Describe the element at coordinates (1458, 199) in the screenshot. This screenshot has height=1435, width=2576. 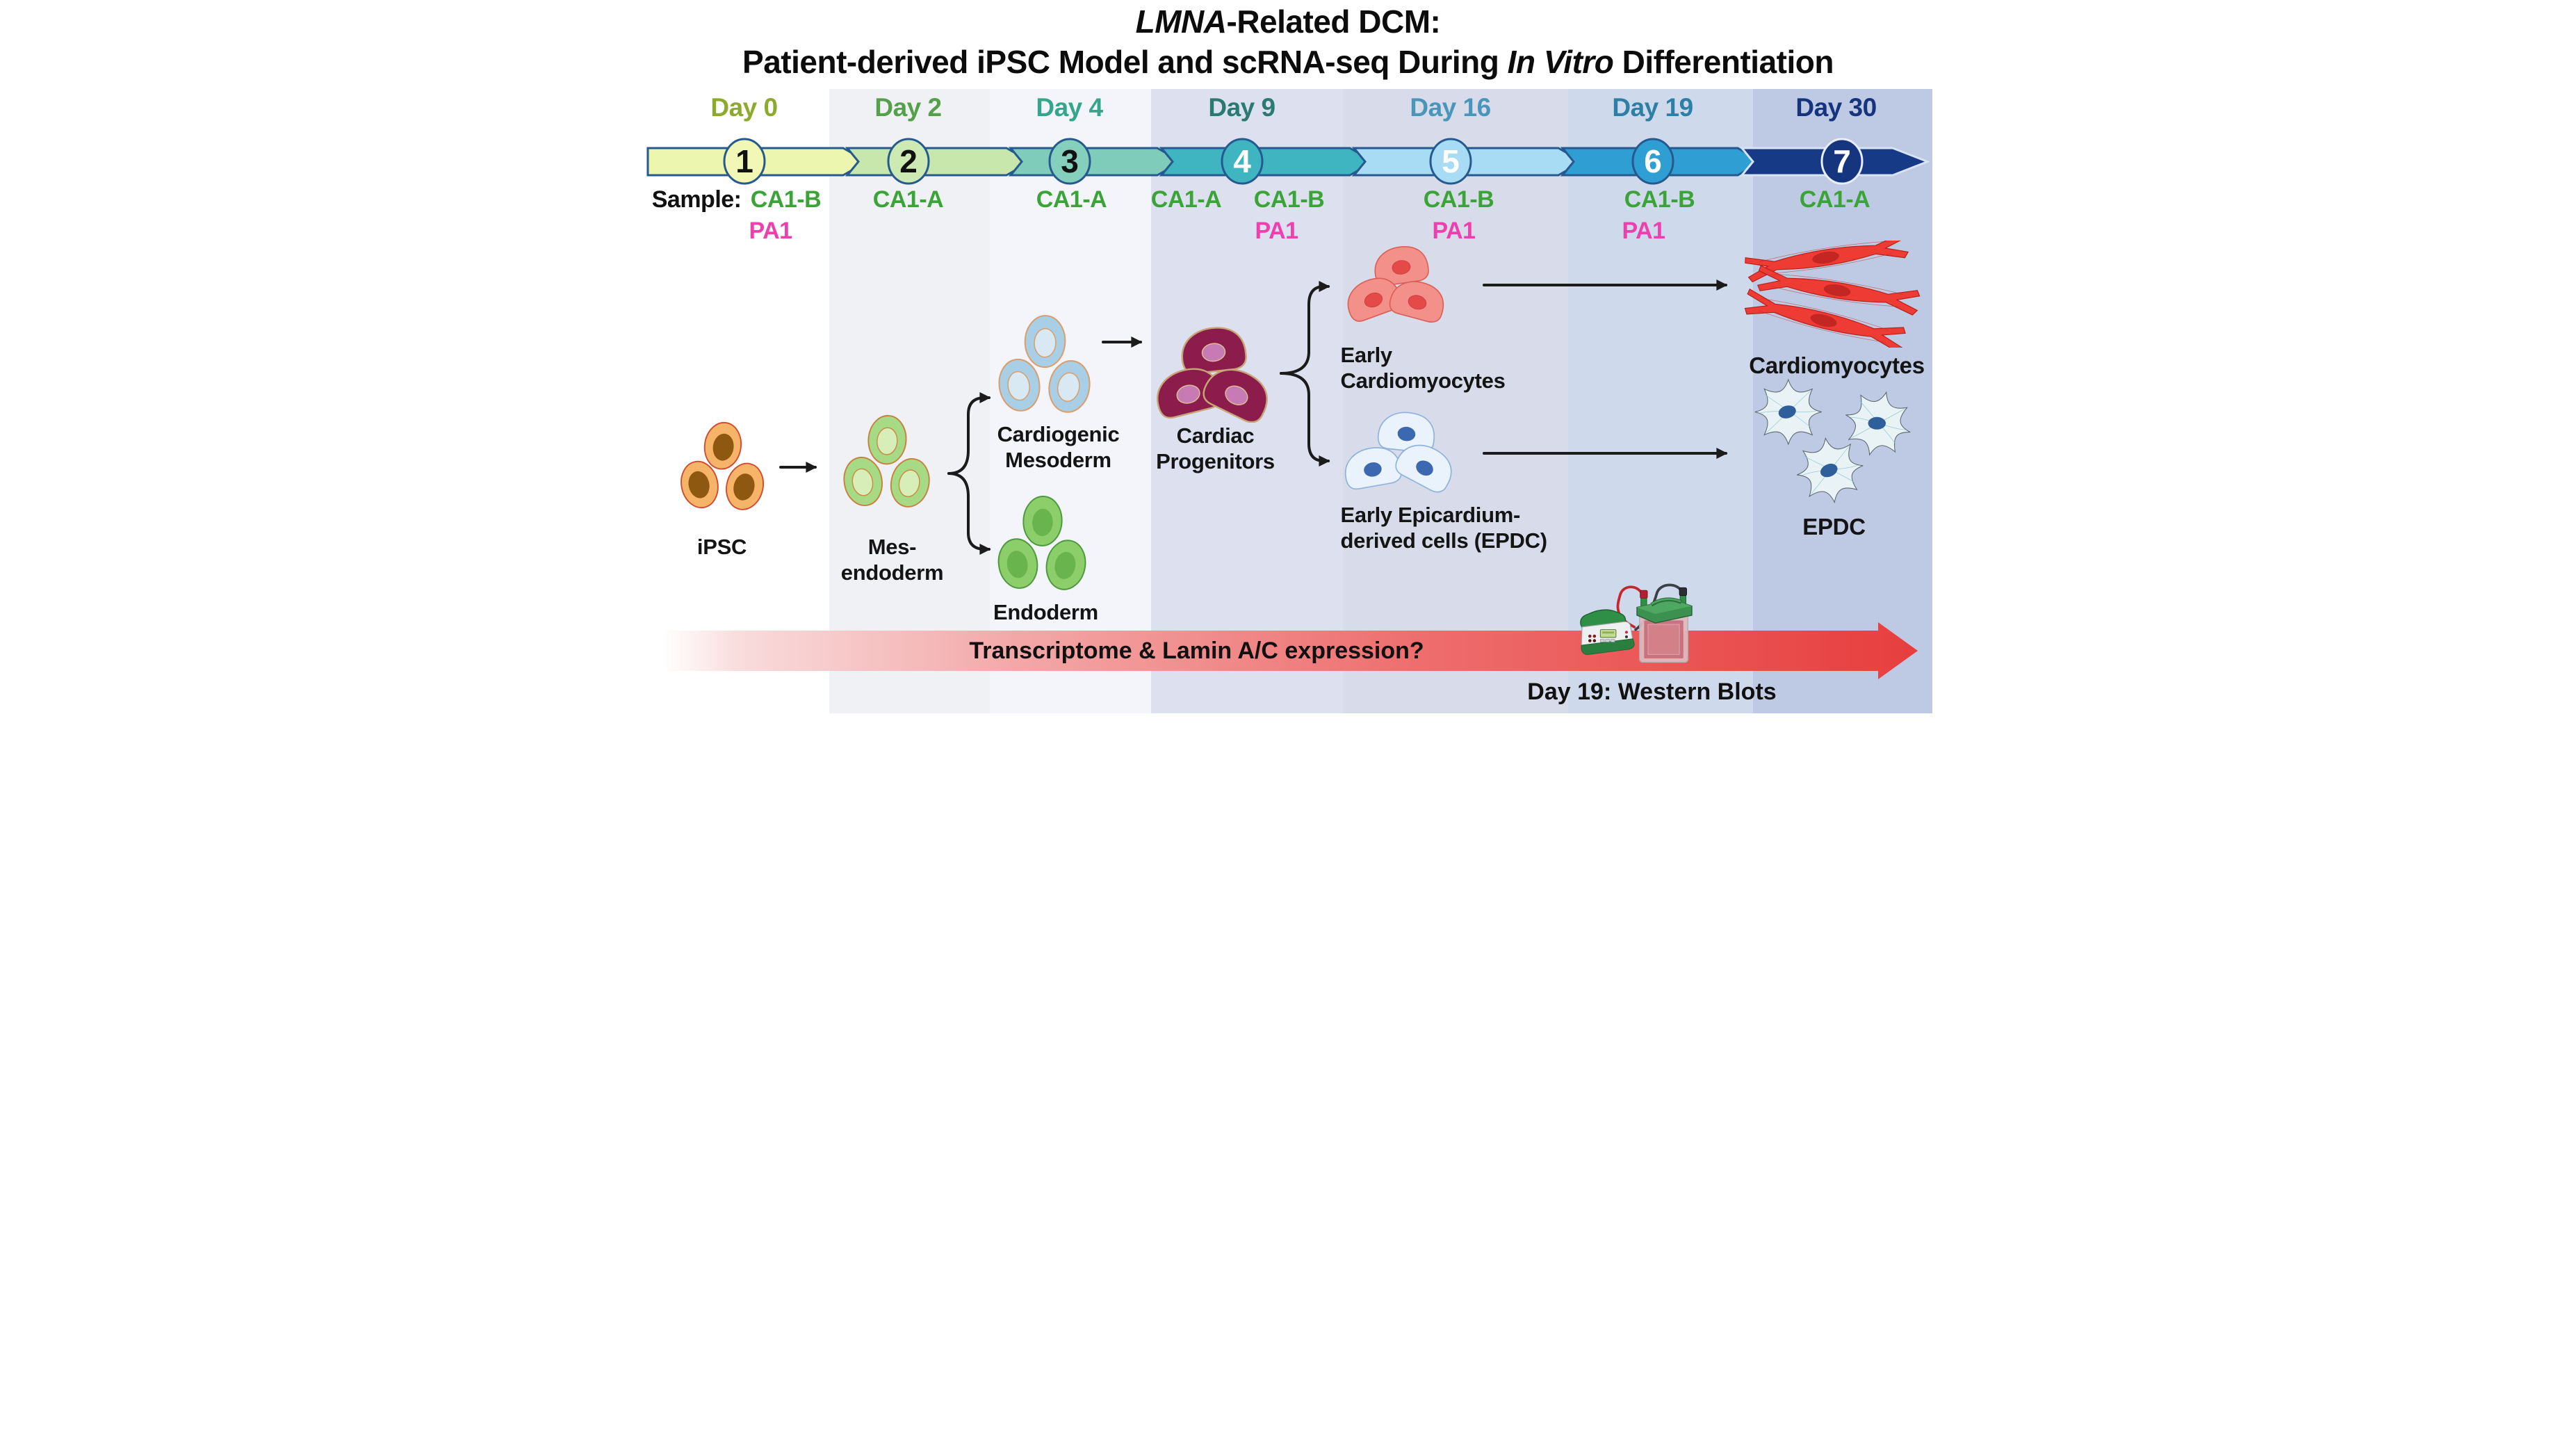
I see `sample-day16-ca1b: CA1-B` at that location.